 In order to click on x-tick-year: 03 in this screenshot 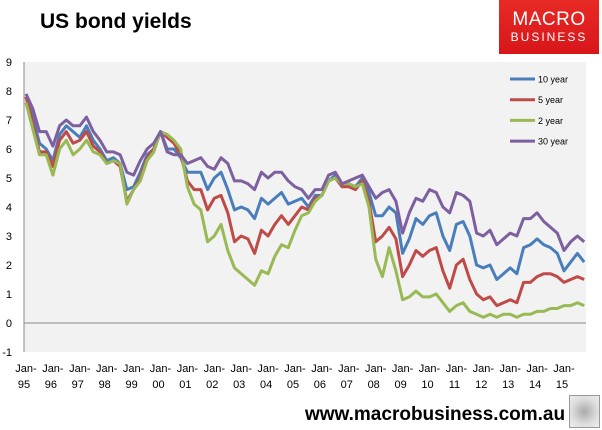, I will do `click(239, 385)`.